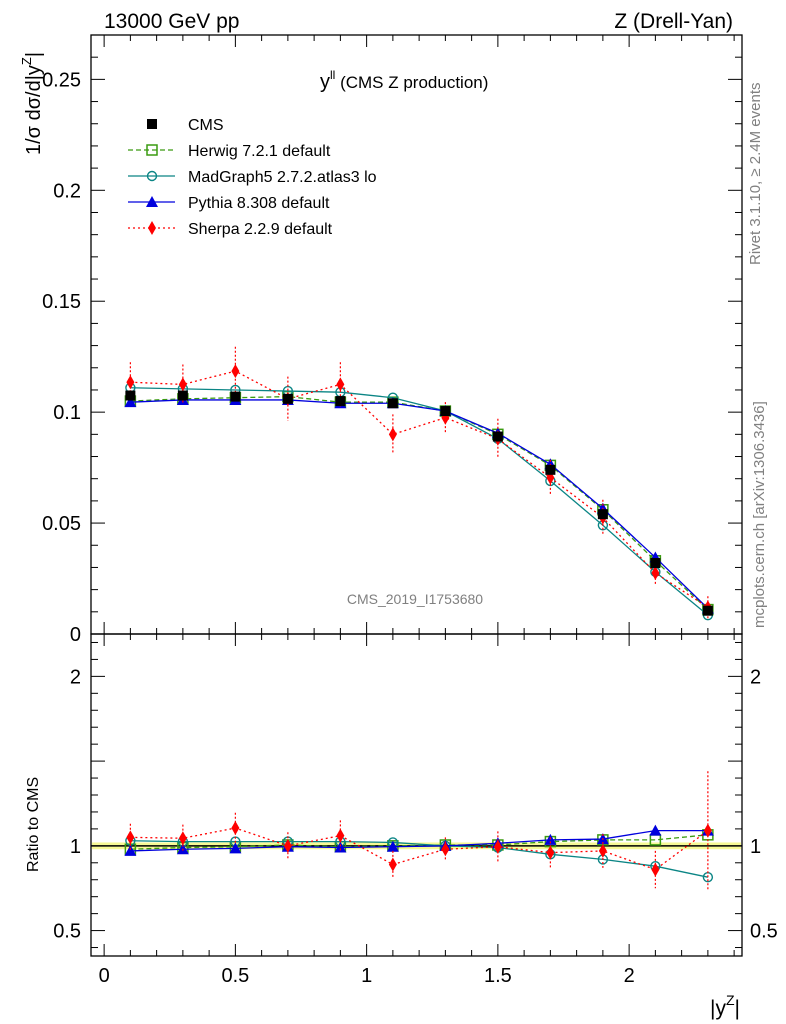 The image size is (786, 1024). I want to click on header-left: 13000 GeV pp, so click(171, 21).